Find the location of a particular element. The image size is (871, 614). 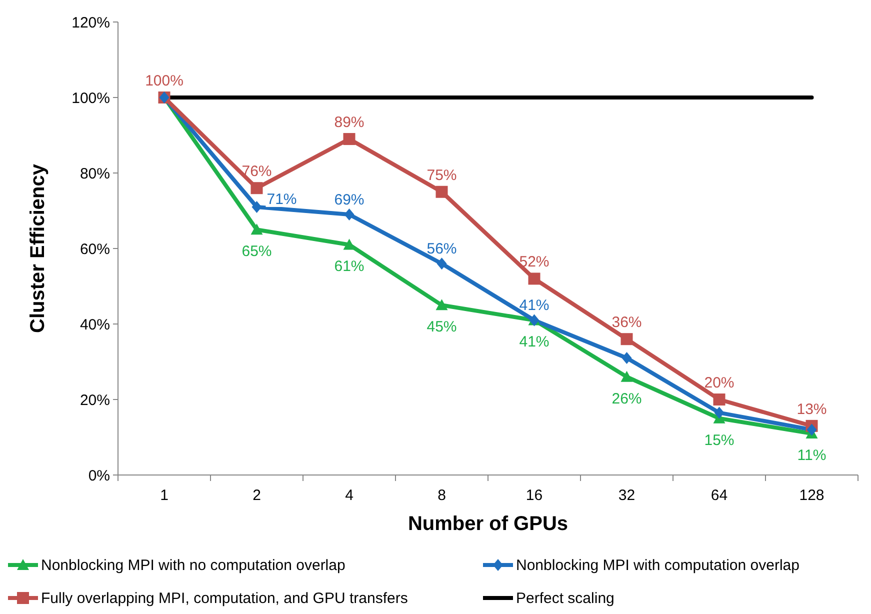

data-label: 69% is located at coordinates (349, 200).